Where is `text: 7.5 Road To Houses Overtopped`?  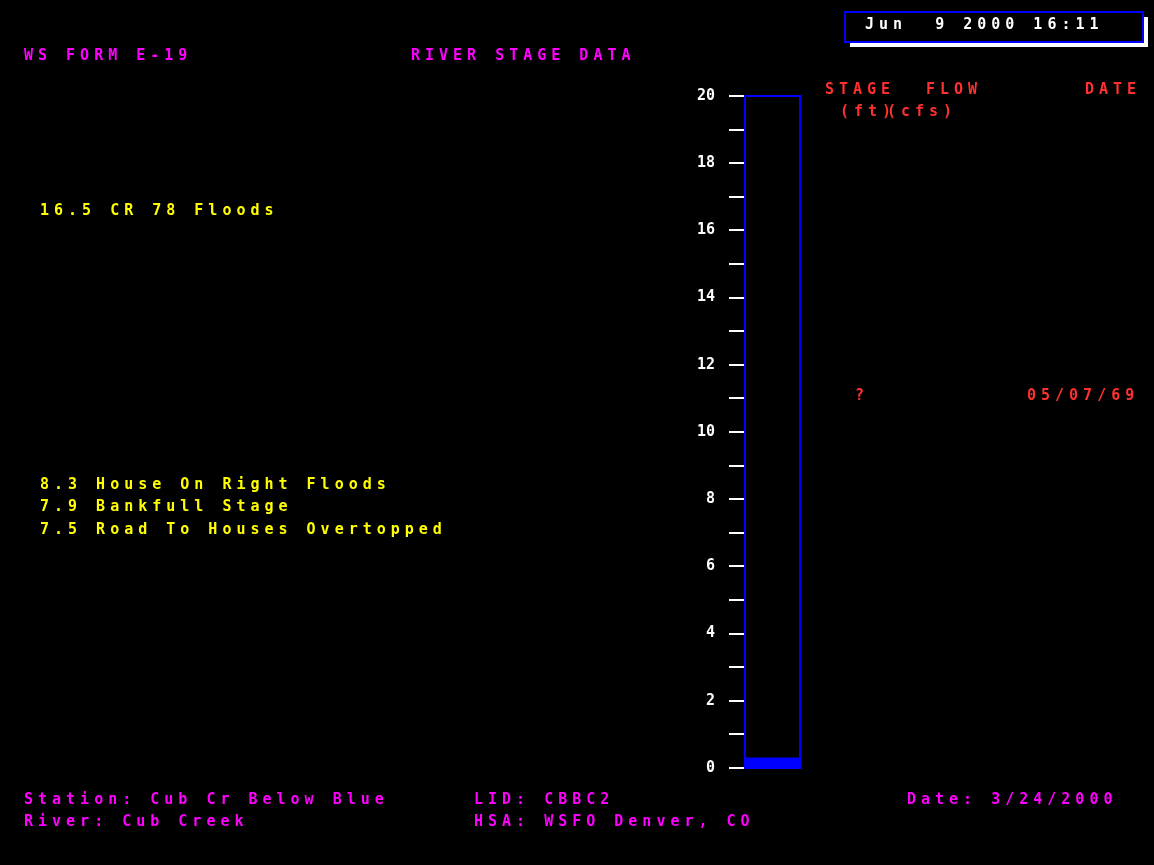
text: 7.5 Road To Houses Overtopped is located at coordinates (243, 528).